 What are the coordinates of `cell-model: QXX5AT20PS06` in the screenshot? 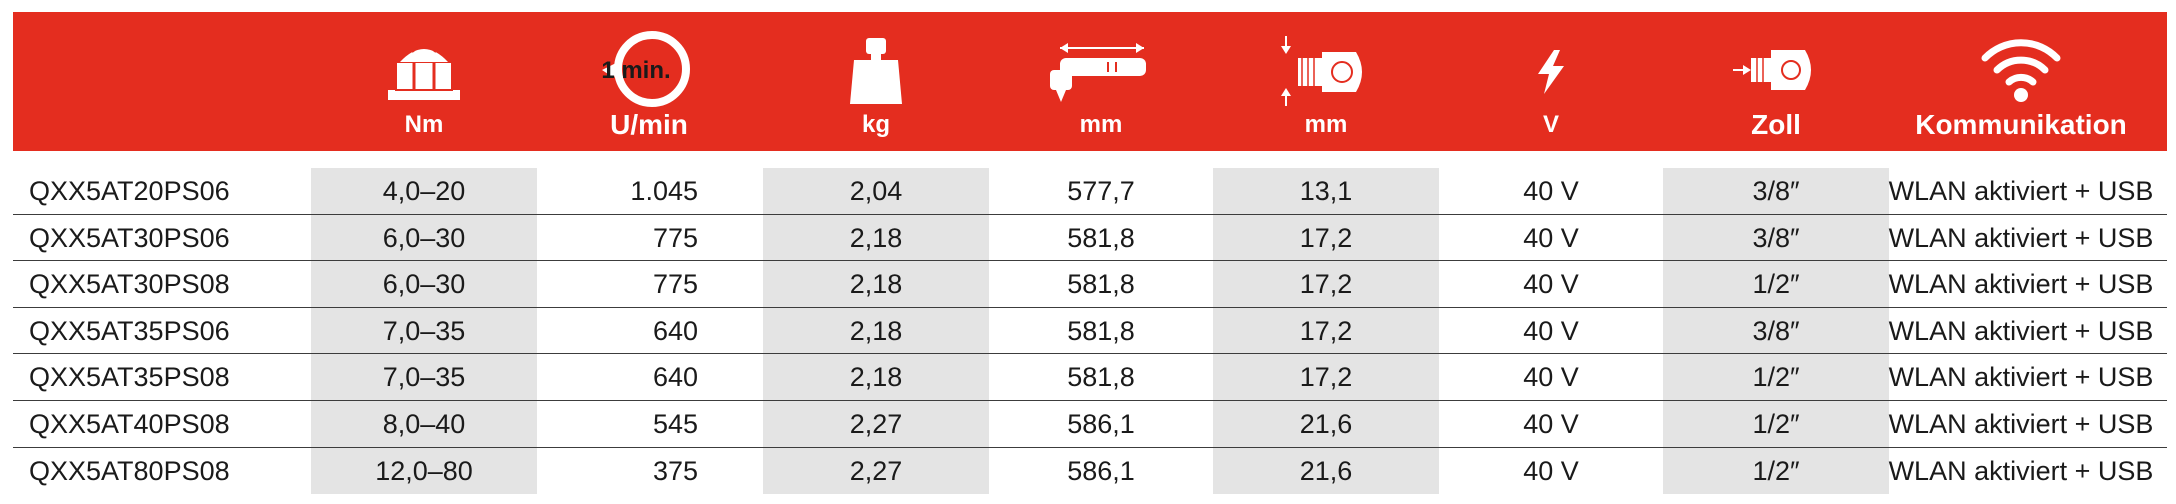 It's located at (129, 191).